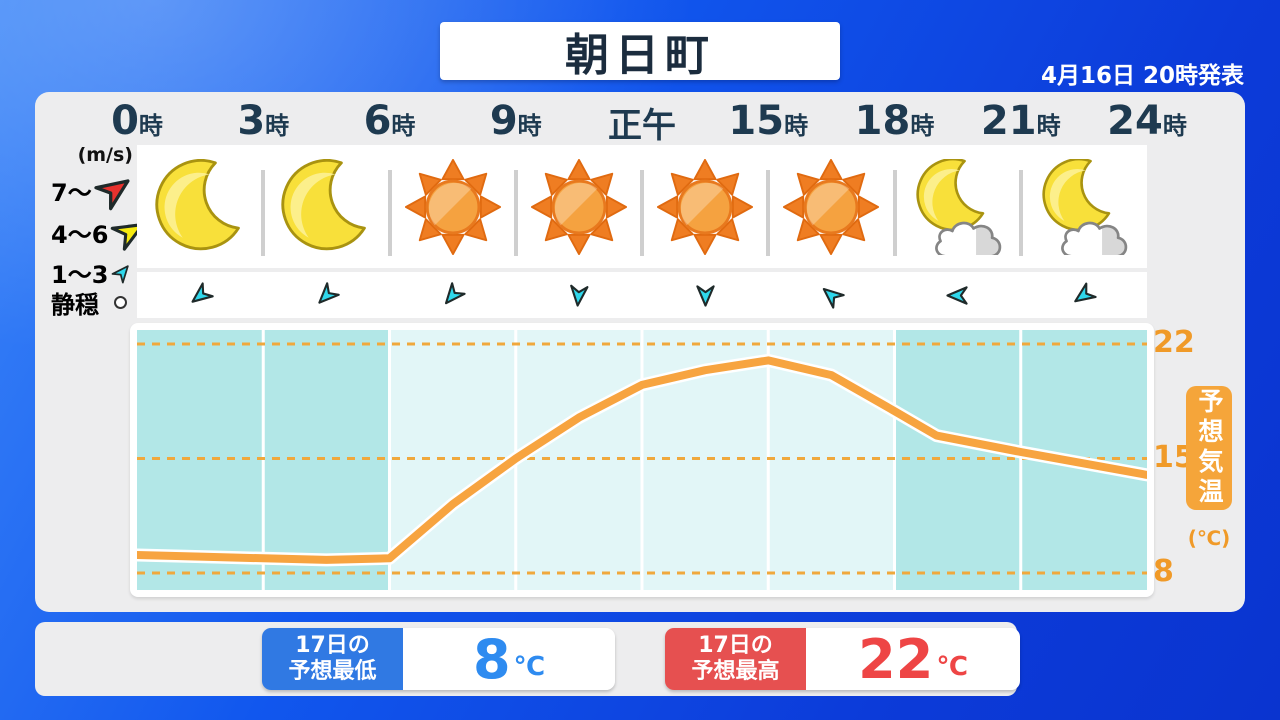 The image size is (1280, 720). I want to click on wind-legend-row-2: 1〜3, so click(91, 272).